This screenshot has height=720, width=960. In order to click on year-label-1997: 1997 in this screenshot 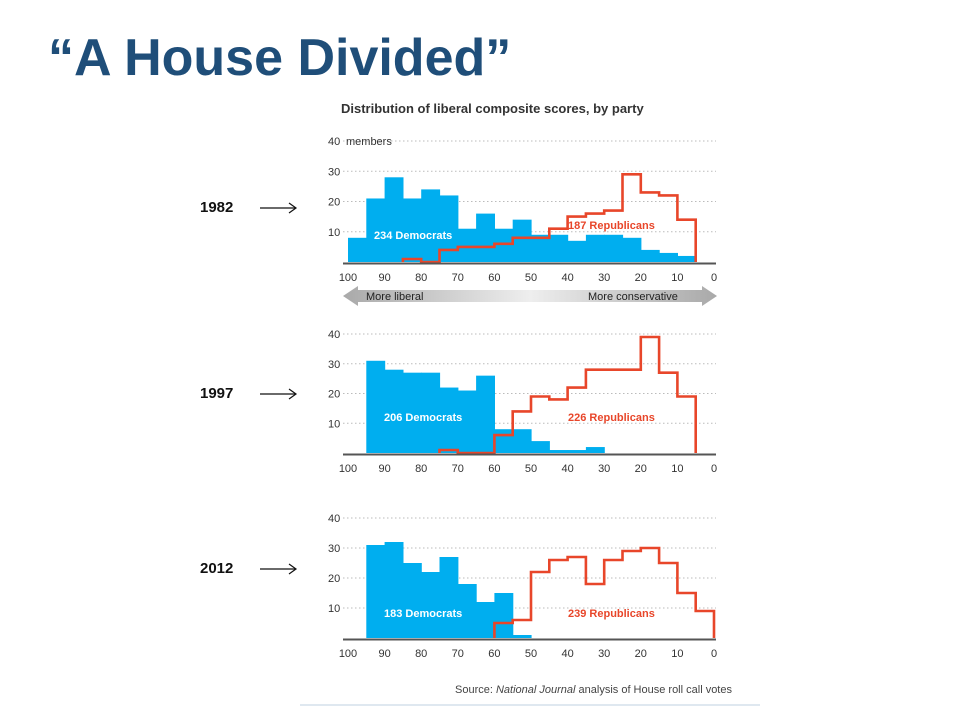, I will do `click(217, 393)`.